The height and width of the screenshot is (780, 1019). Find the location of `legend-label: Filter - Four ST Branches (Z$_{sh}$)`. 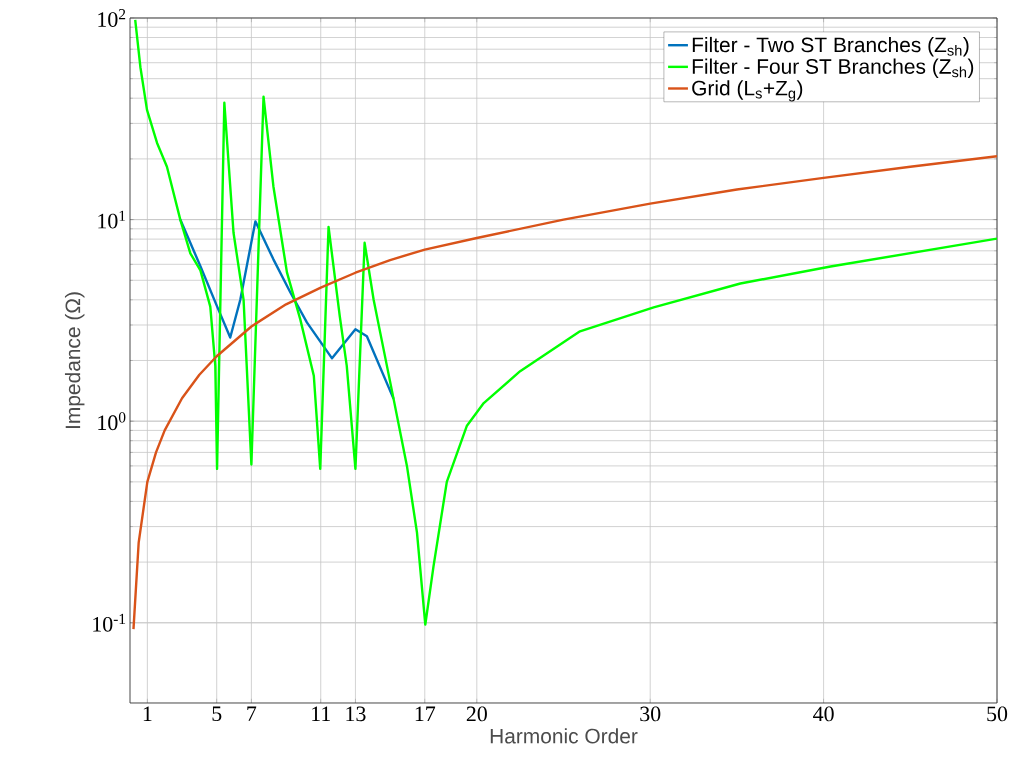

legend-label: Filter - Four ST Branches (Z$_{sh}$) is located at coordinates (833, 68).